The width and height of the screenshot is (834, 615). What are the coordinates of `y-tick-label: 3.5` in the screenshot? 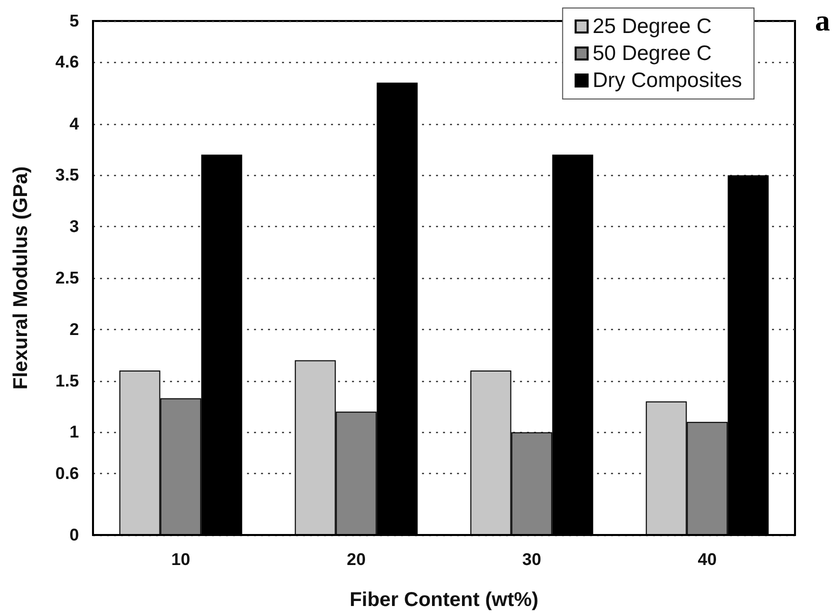 It's located at (67, 175).